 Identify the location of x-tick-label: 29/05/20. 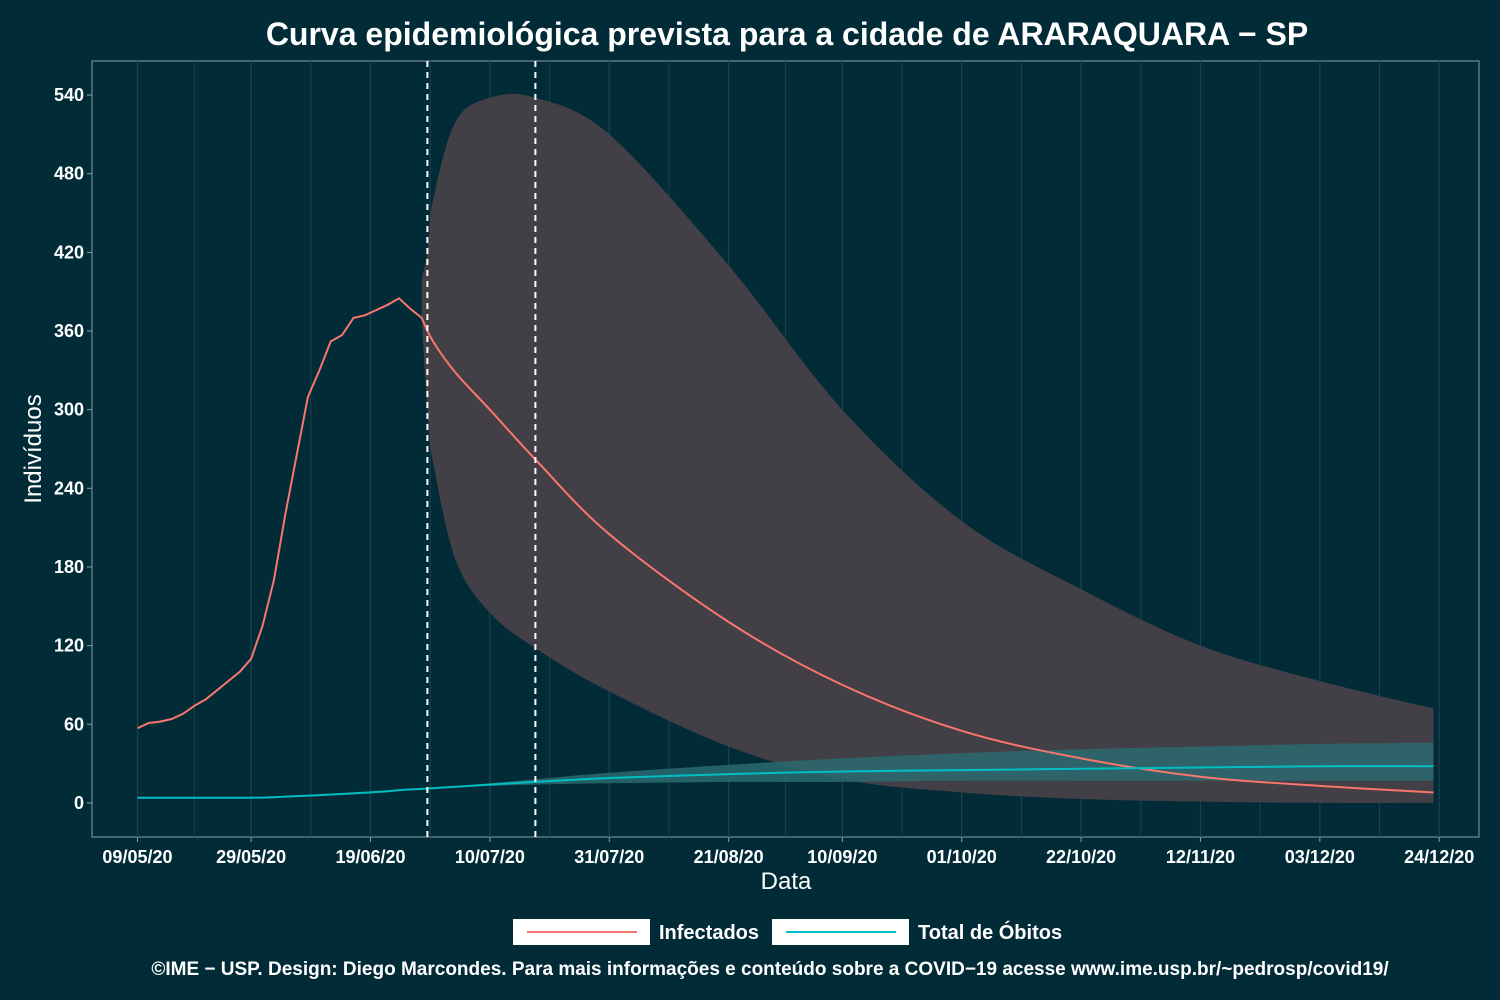
(251, 857).